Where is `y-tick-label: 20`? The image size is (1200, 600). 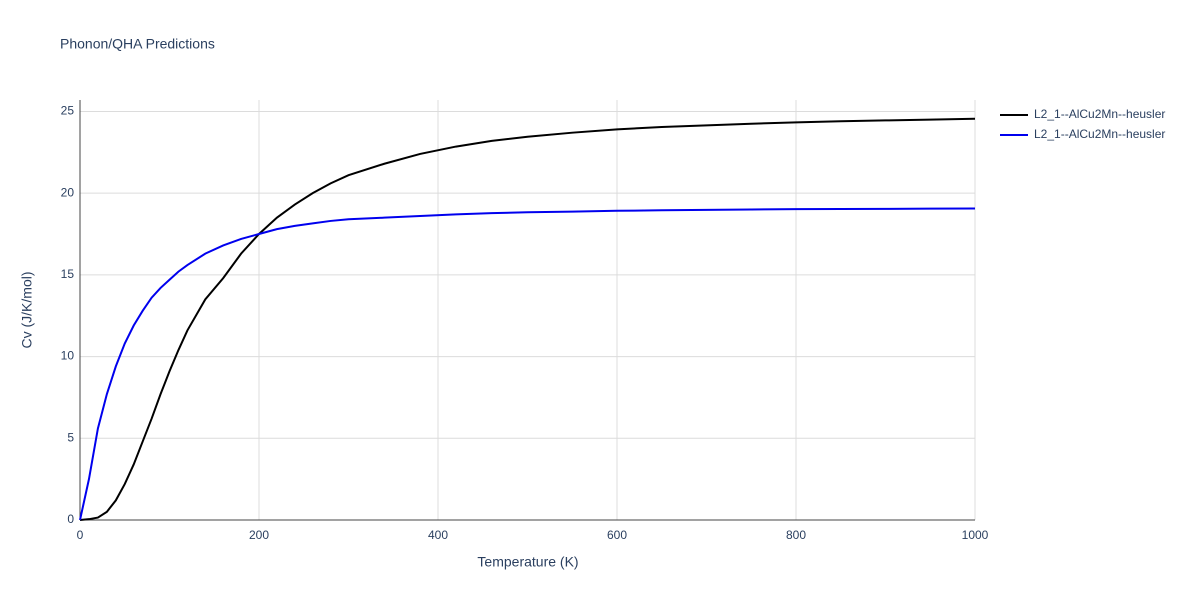 y-tick-label: 20 is located at coordinates (68, 192).